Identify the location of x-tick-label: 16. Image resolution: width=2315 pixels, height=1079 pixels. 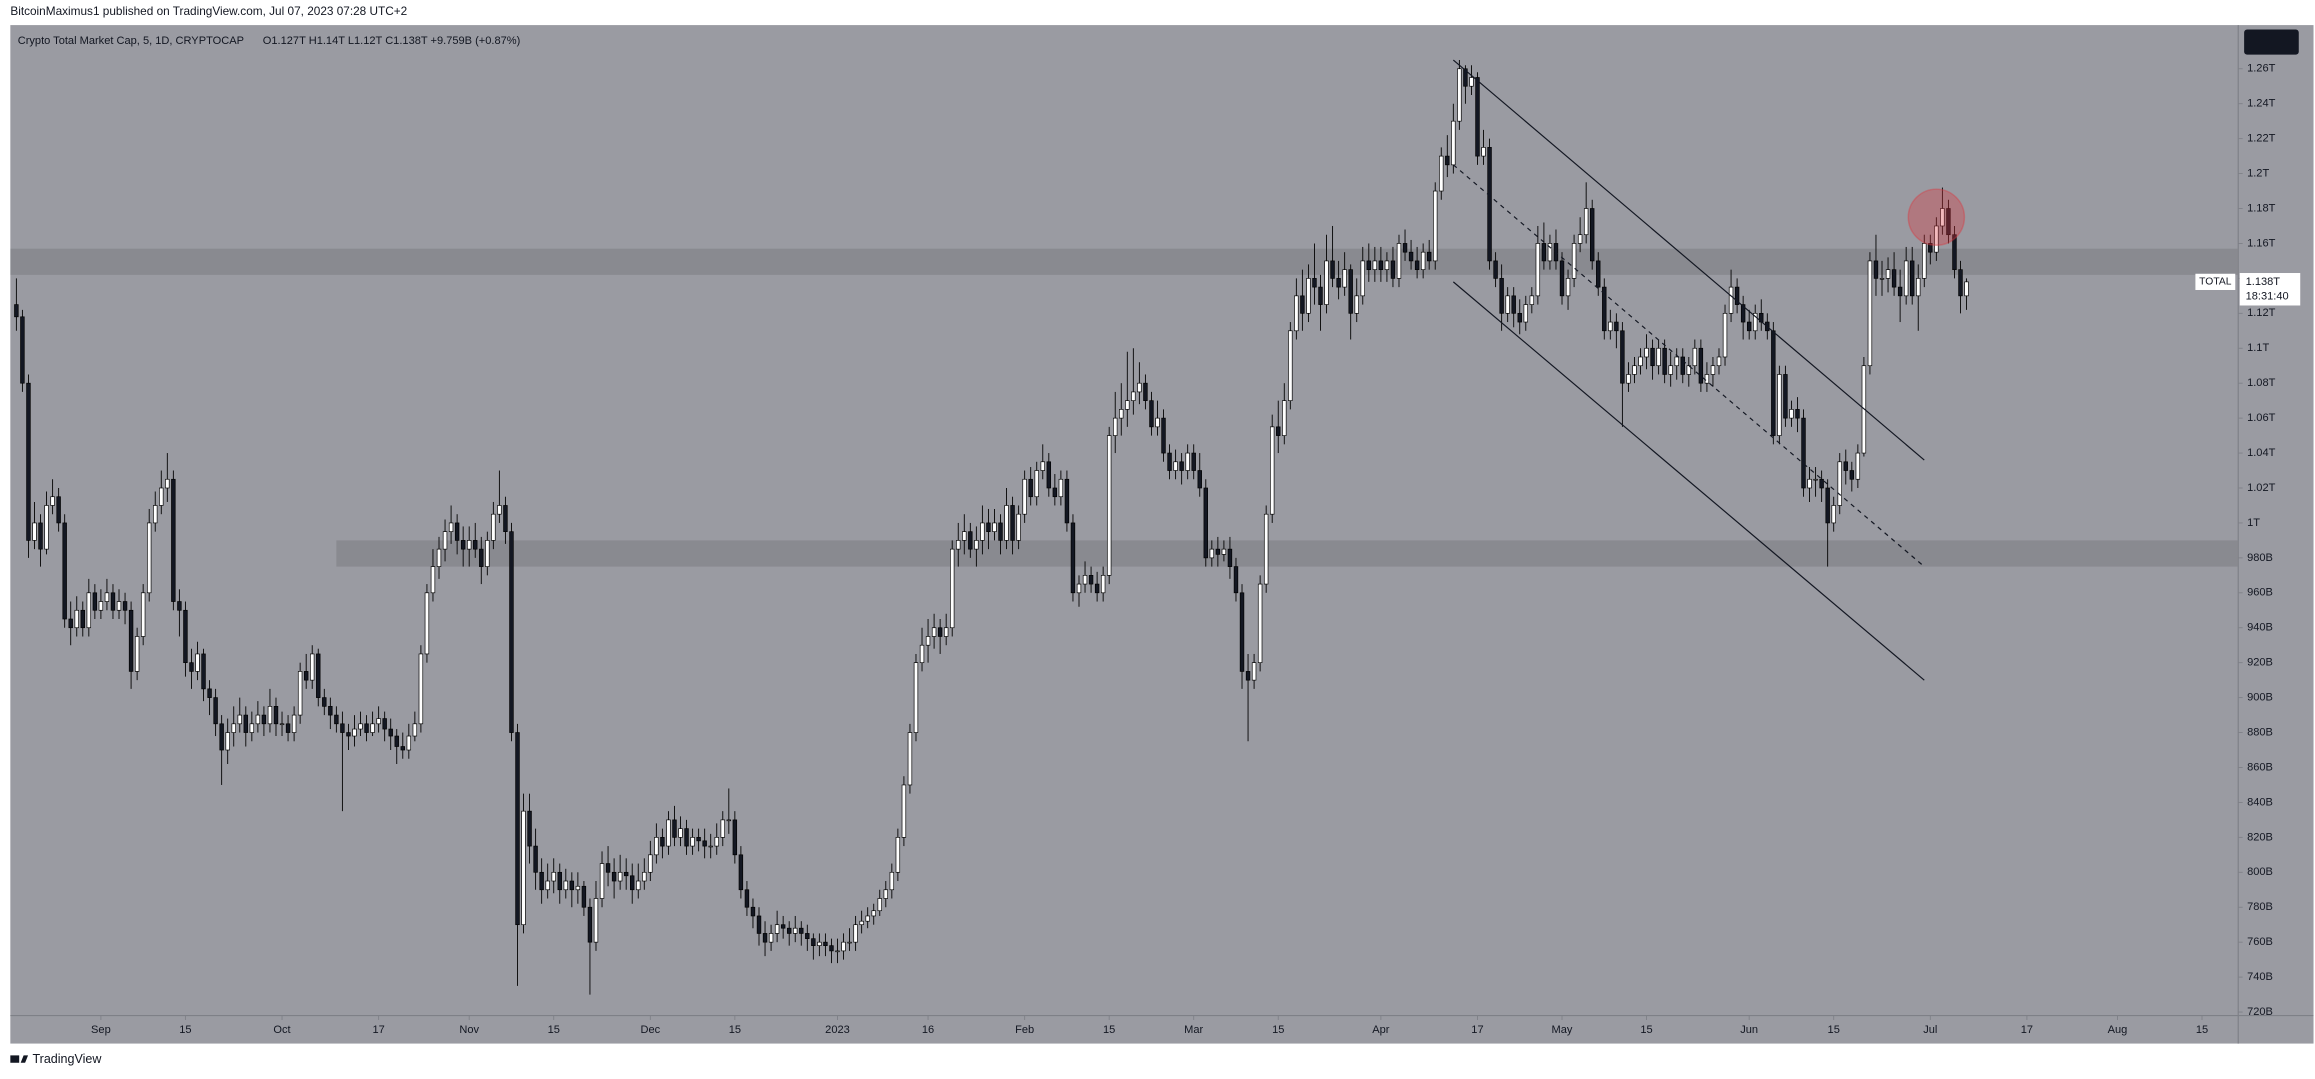
(928, 1030).